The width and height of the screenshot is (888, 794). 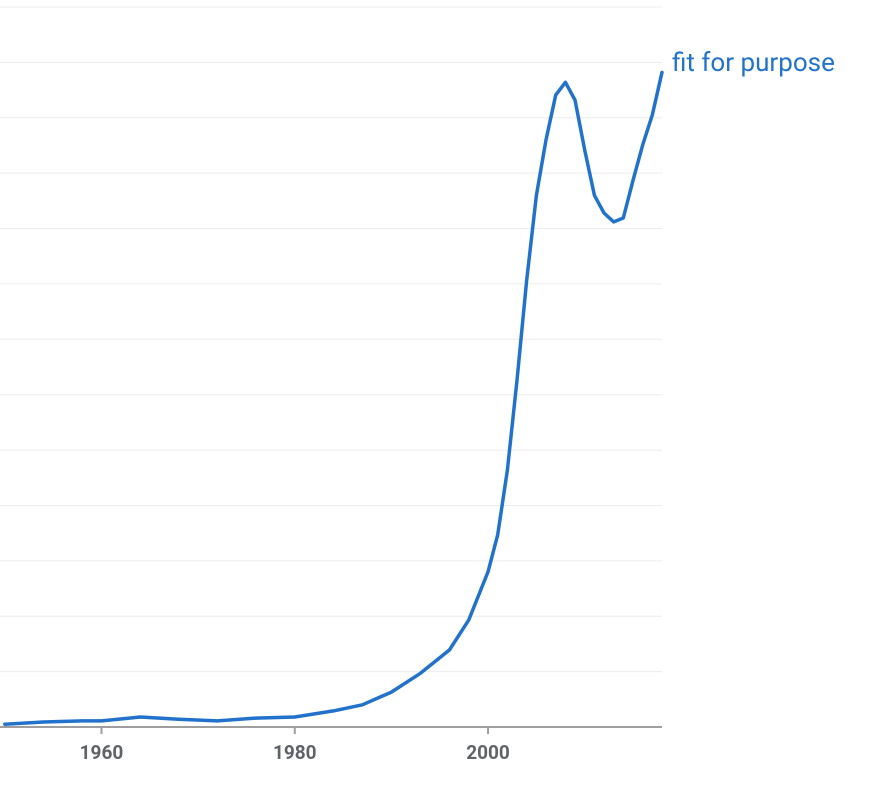 What do you see at coordinates (102, 752) in the screenshot?
I see `x-tick-label: 1960` at bounding box center [102, 752].